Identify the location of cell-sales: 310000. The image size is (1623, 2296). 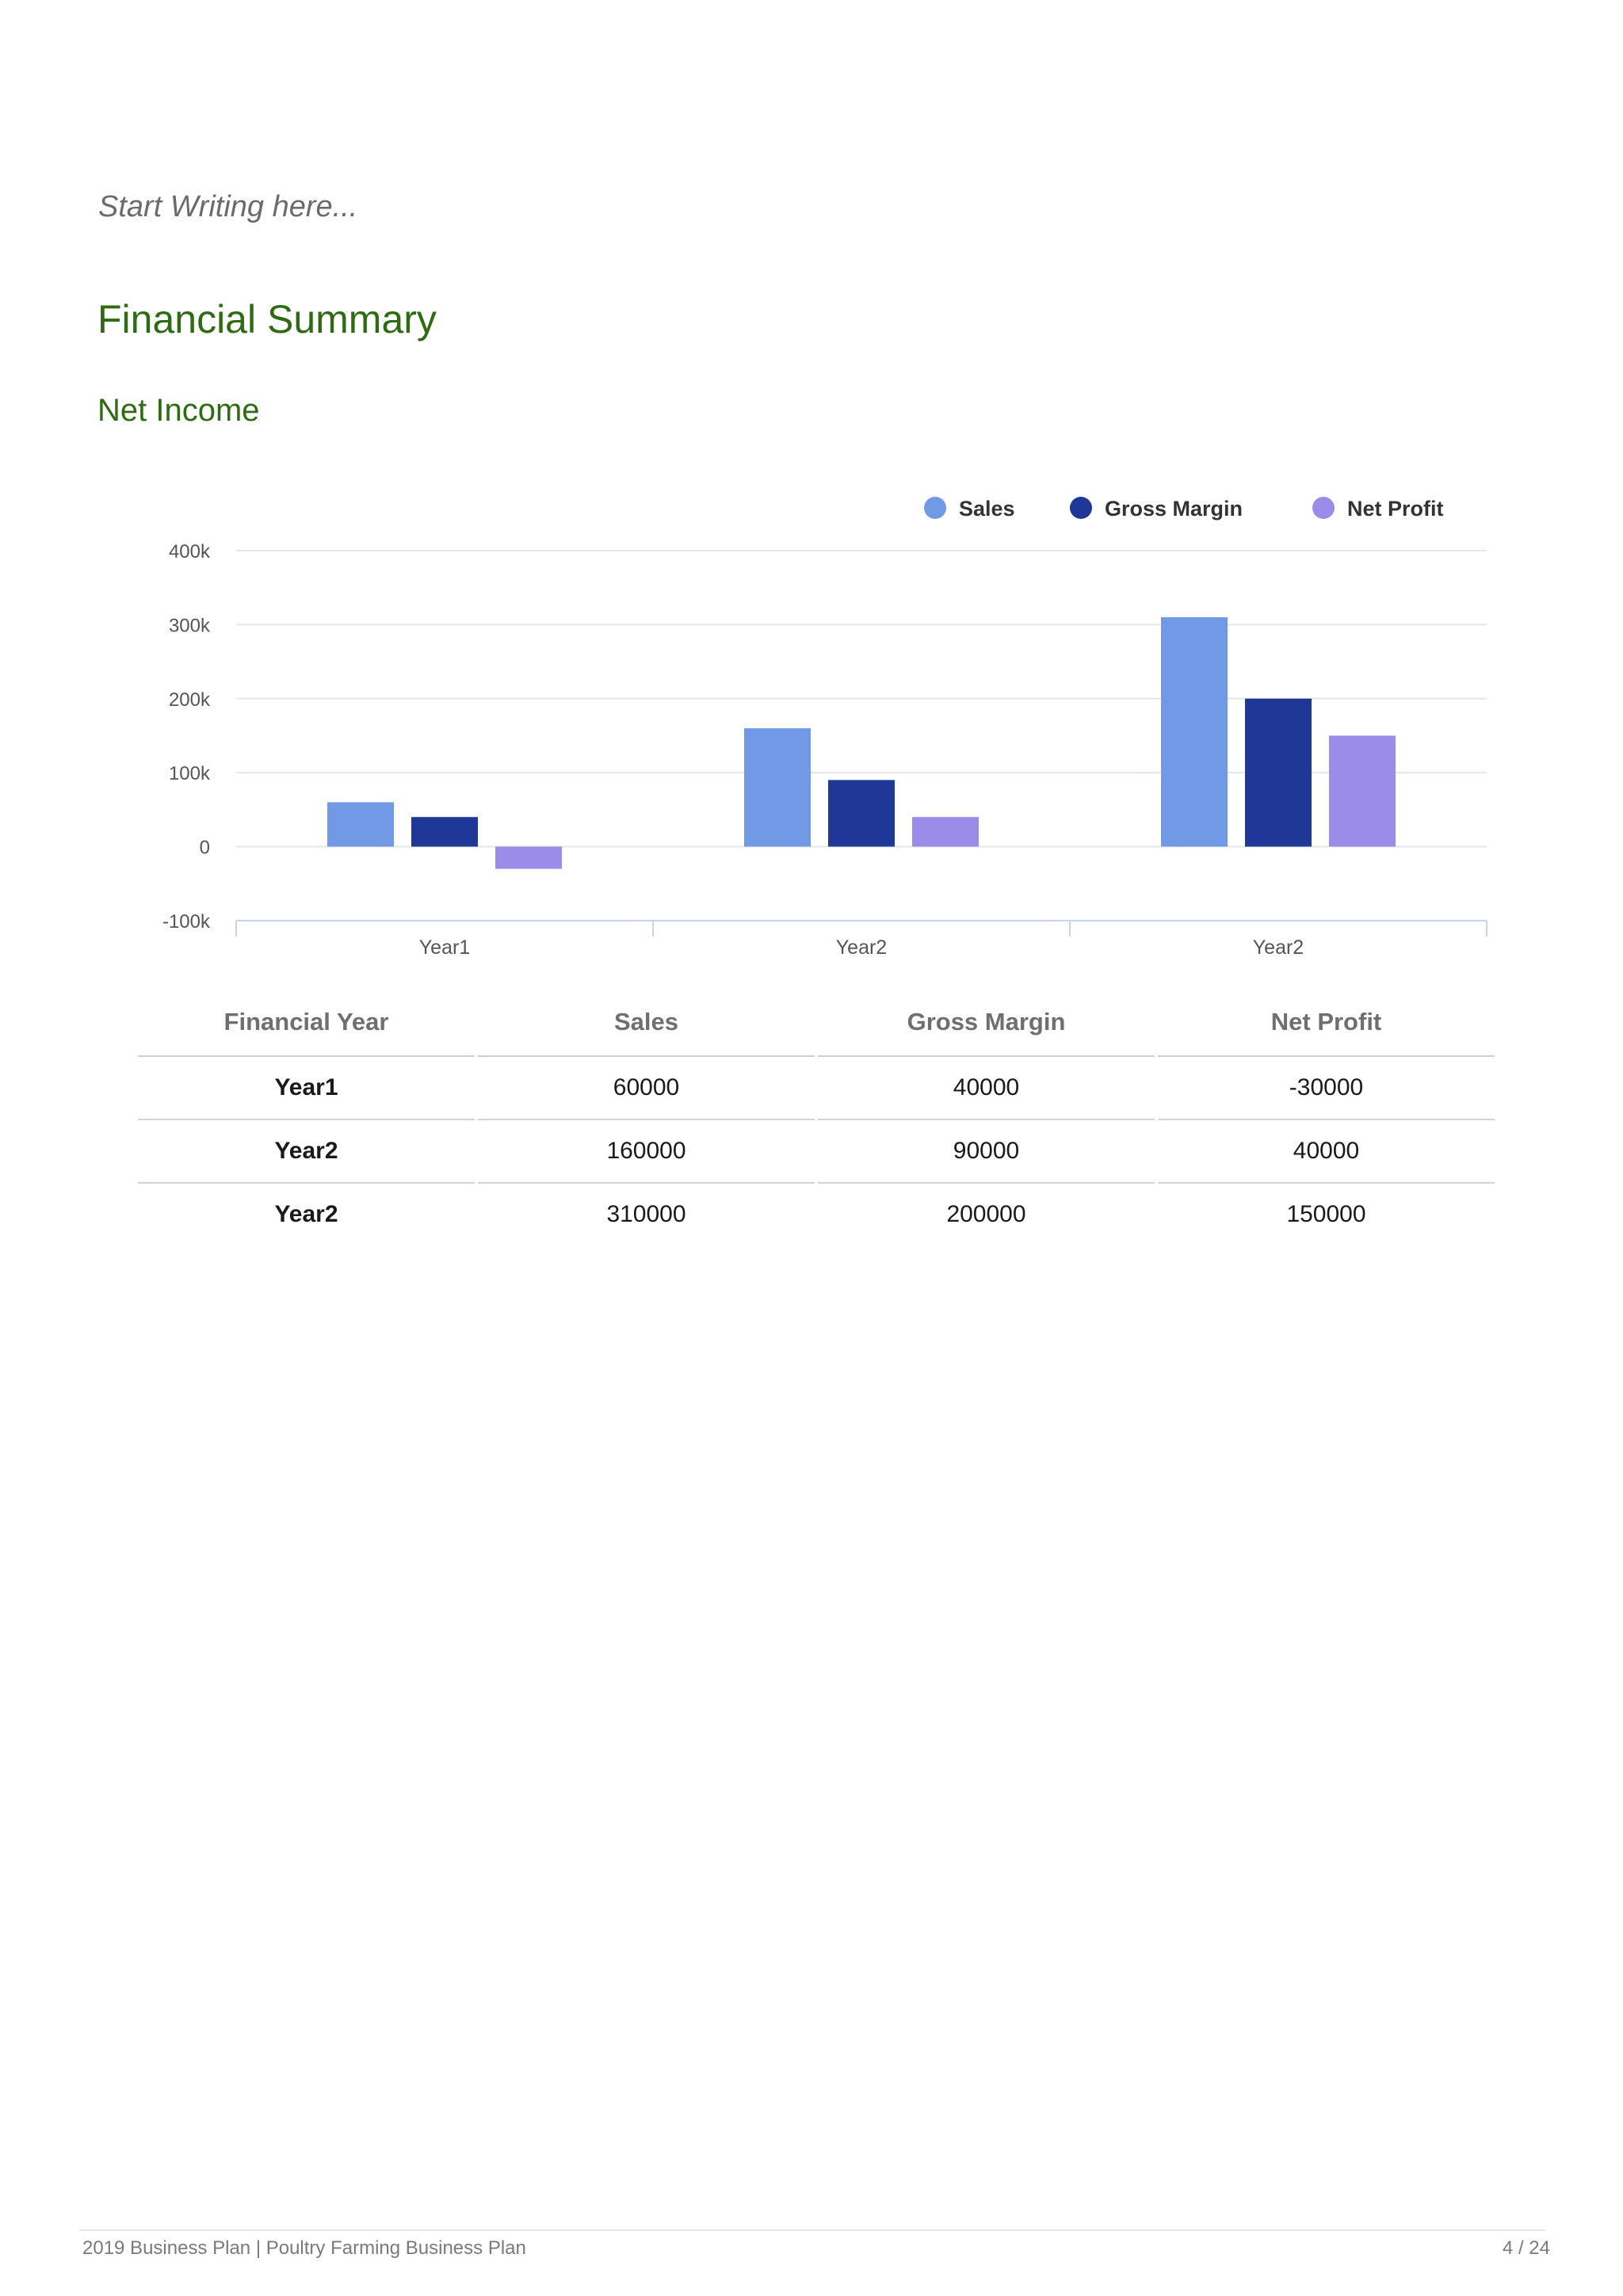
(646, 1214).